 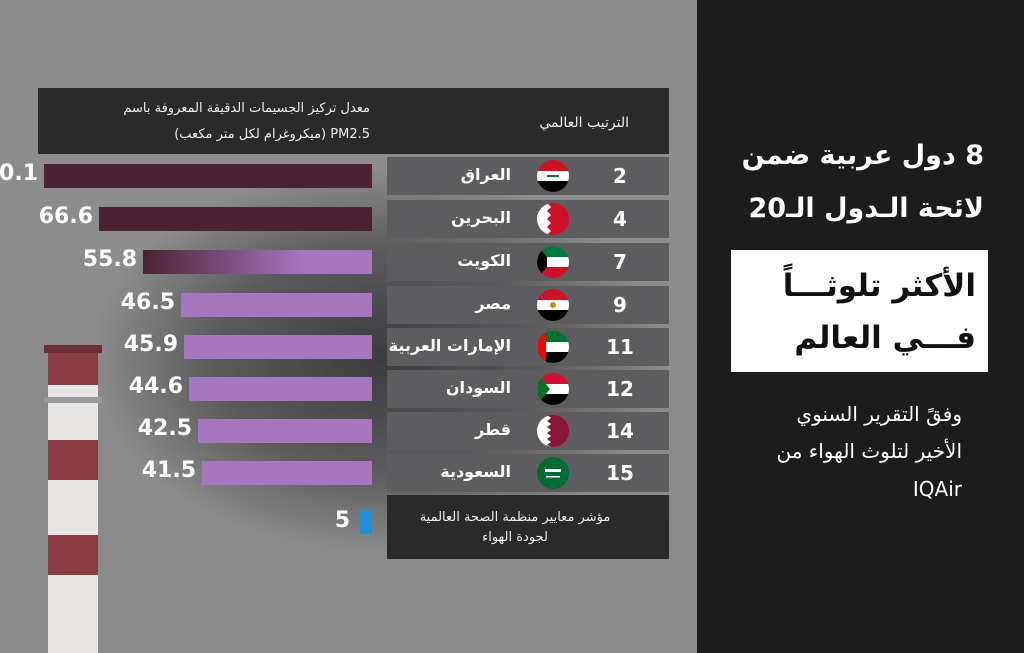 What do you see at coordinates (515, 517) in the screenshot?
I see `who-label-line1: مؤشر معايير منظمة الصحة العالمية` at bounding box center [515, 517].